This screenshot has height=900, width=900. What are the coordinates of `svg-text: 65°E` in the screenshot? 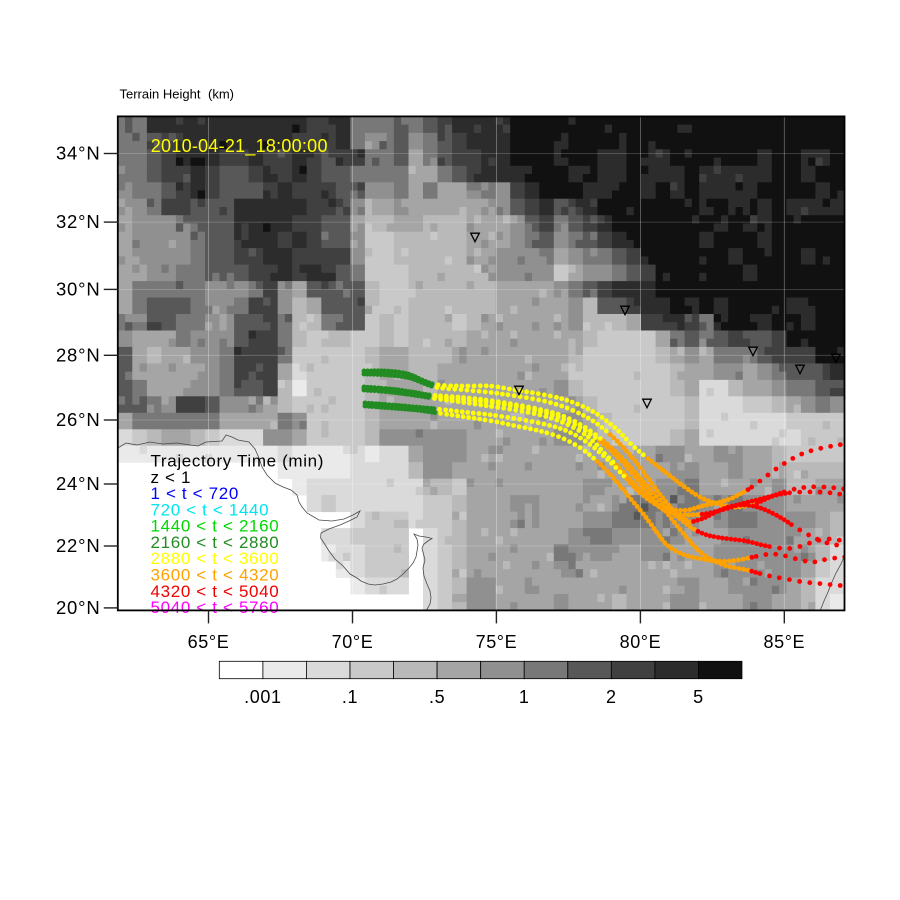 It's located at (209, 642).